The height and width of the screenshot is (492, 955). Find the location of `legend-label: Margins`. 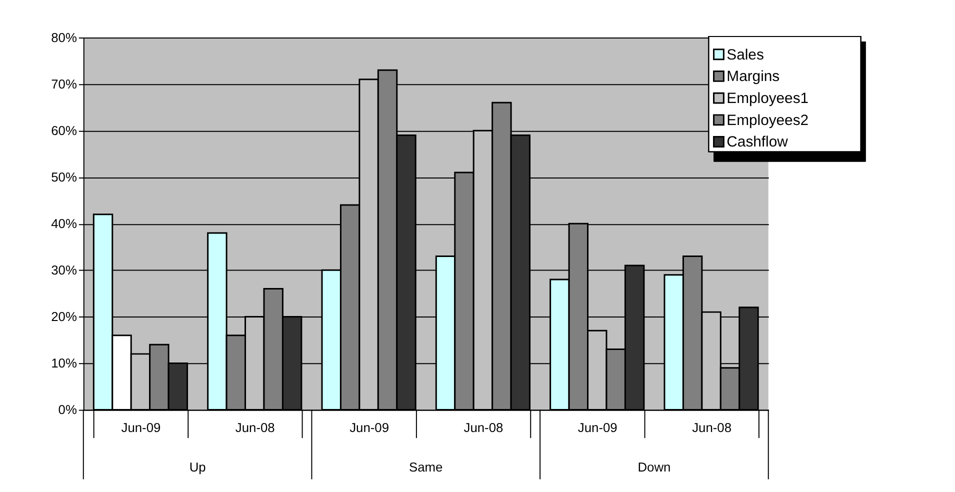

legend-label: Margins is located at coordinates (753, 77).